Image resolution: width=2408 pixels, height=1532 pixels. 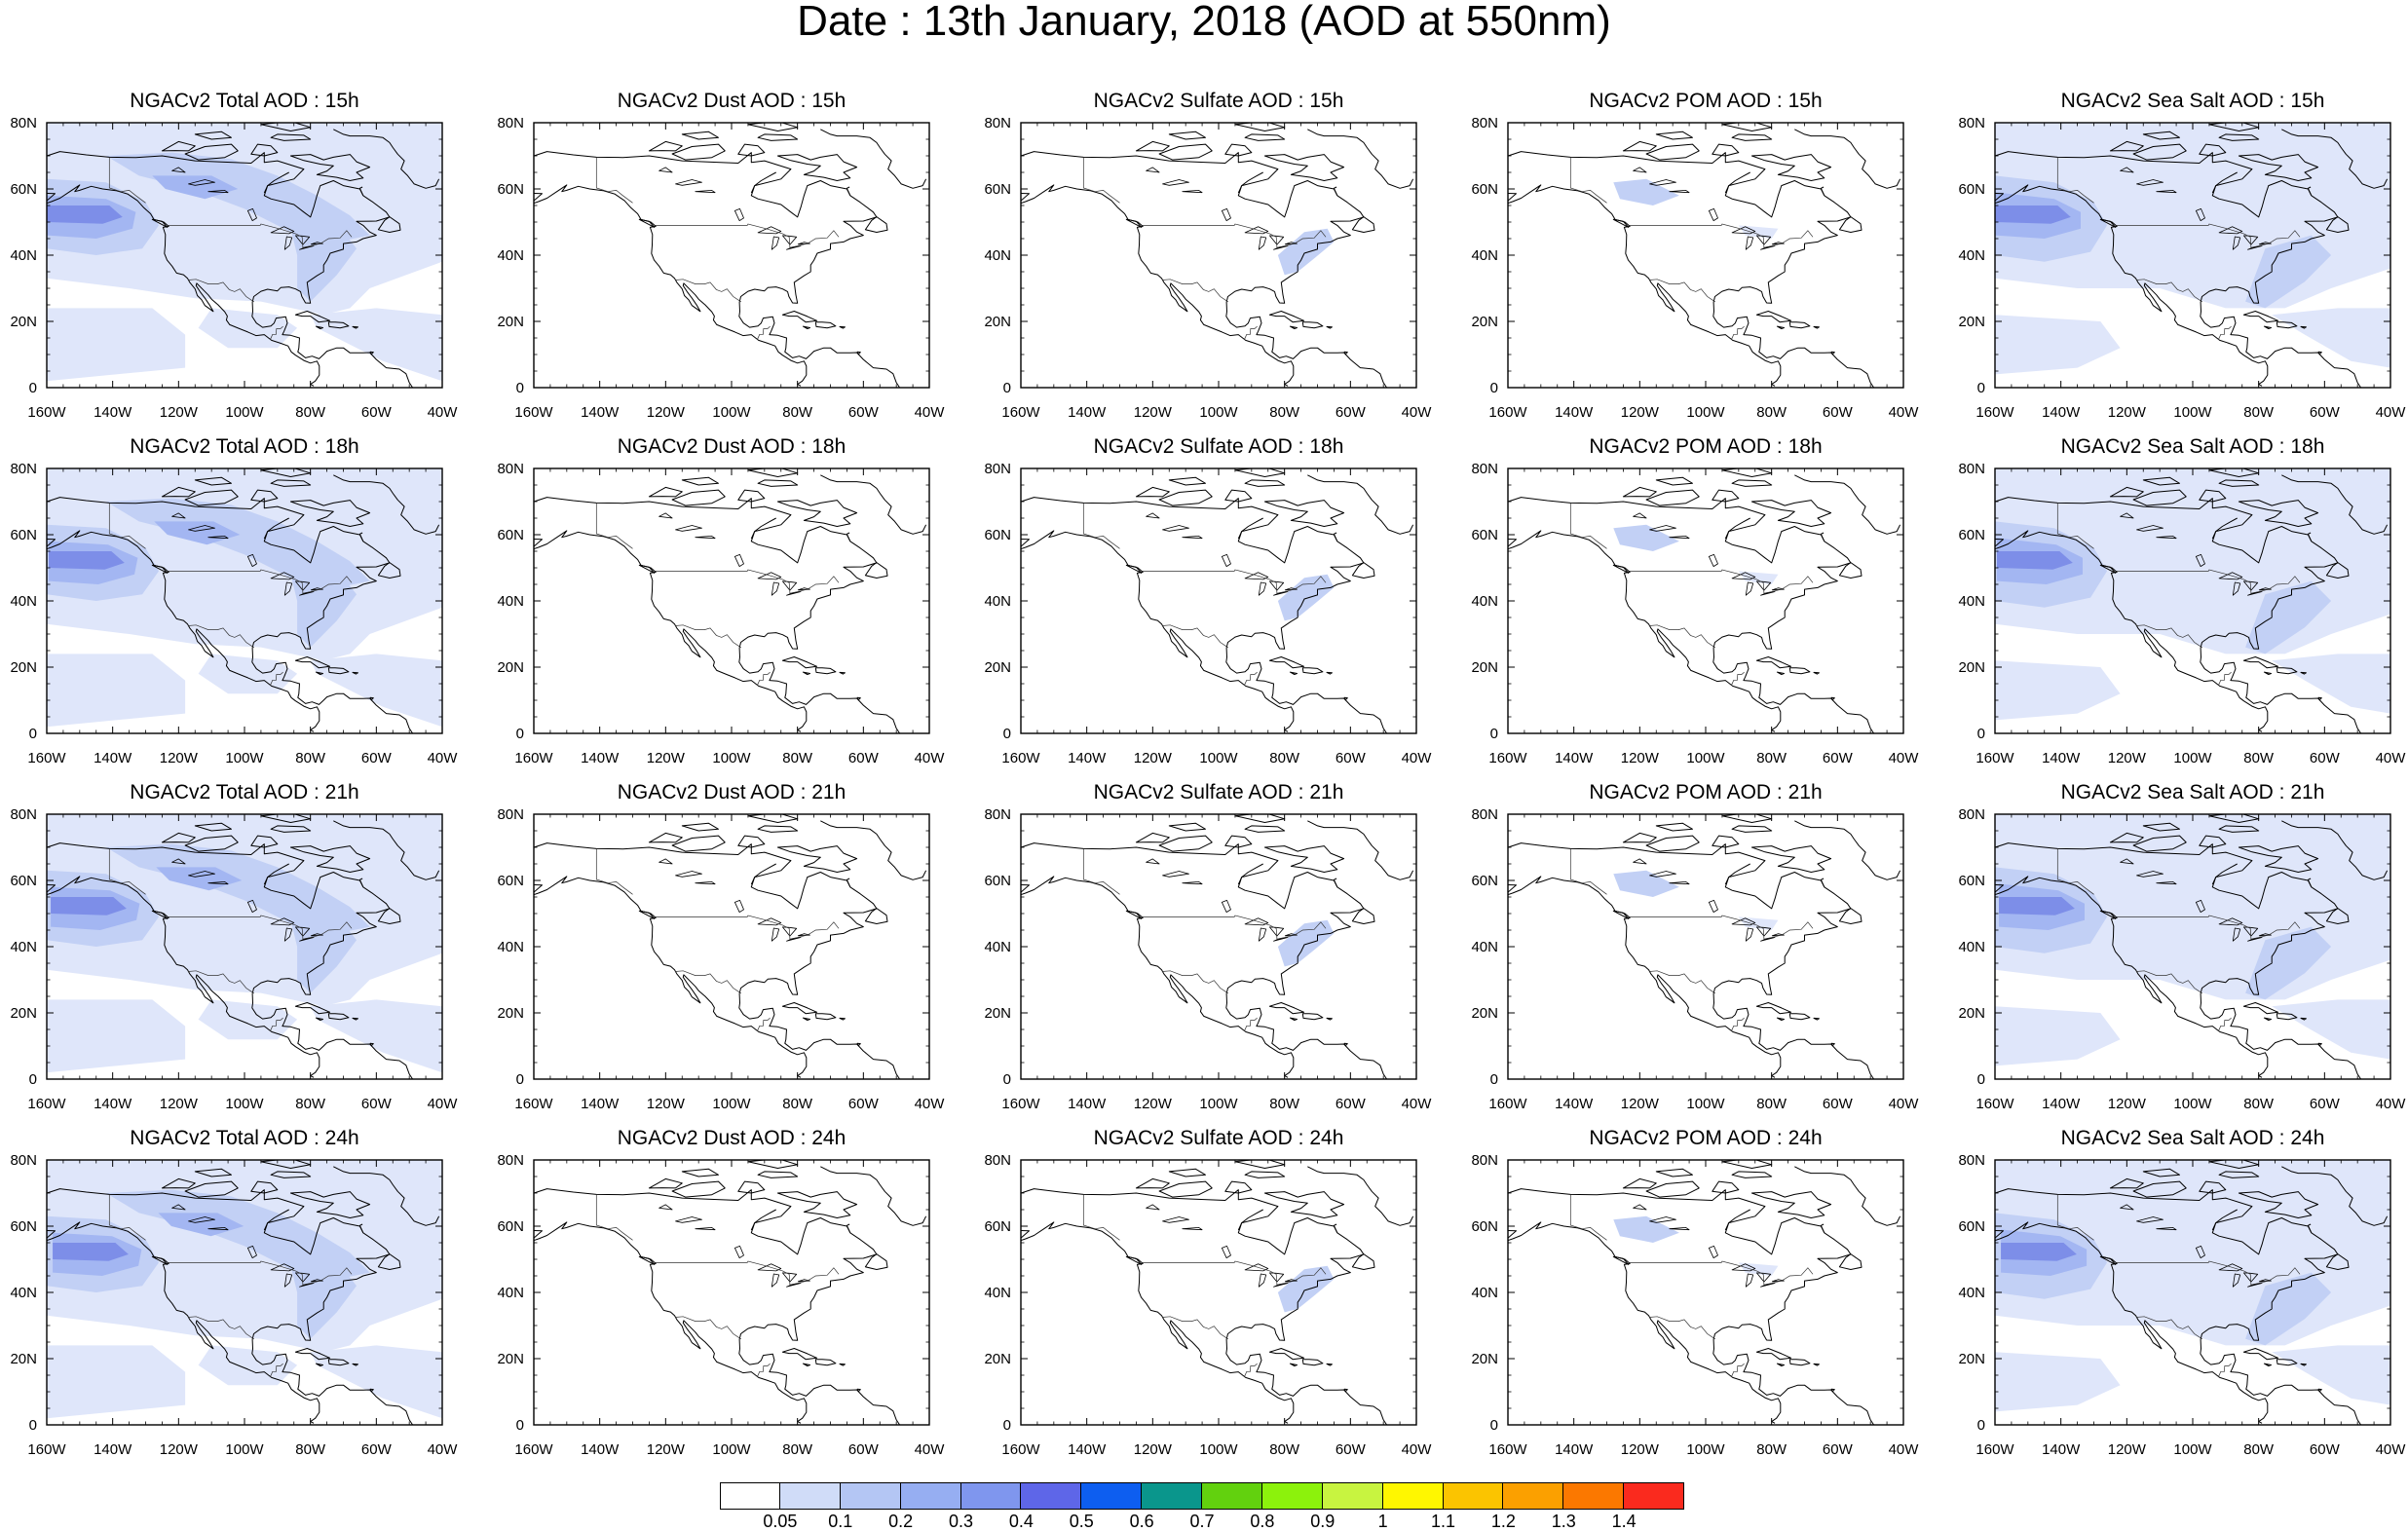 What do you see at coordinates (1208, 1305) in the screenshot?
I see `map-panel-sulfate-24h: 160W 140W 120W 100W 80W 60W 40W 0 20N 40N 60N 80N` at bounding box center [1208, 1305].